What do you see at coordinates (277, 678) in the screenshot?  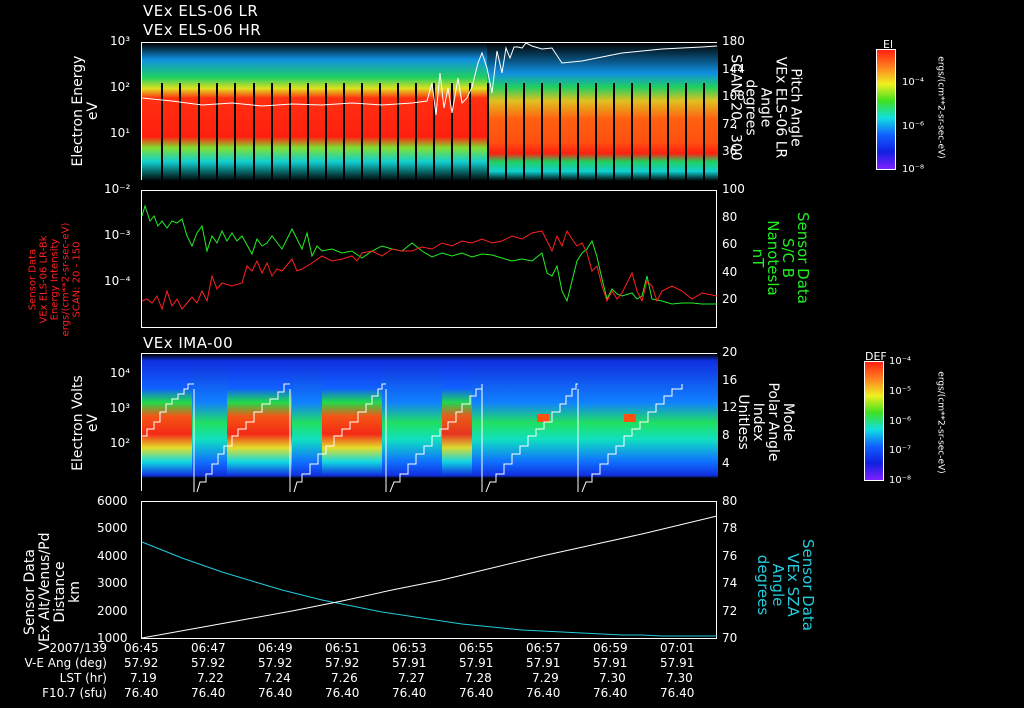 I see `lst-value: 7.24` at bounding box center [277, 678].